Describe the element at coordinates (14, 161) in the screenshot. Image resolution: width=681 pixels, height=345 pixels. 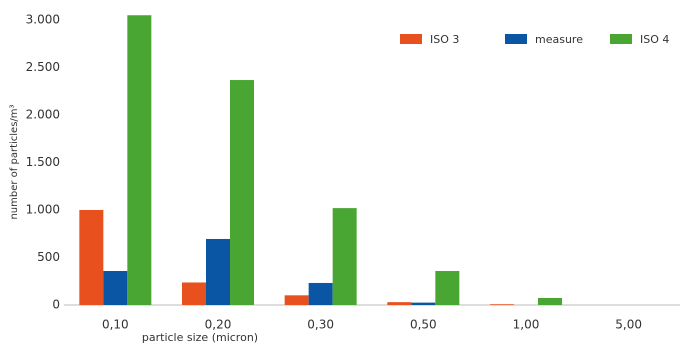
I see `y-axis-label: number of particles/m³` at that location.